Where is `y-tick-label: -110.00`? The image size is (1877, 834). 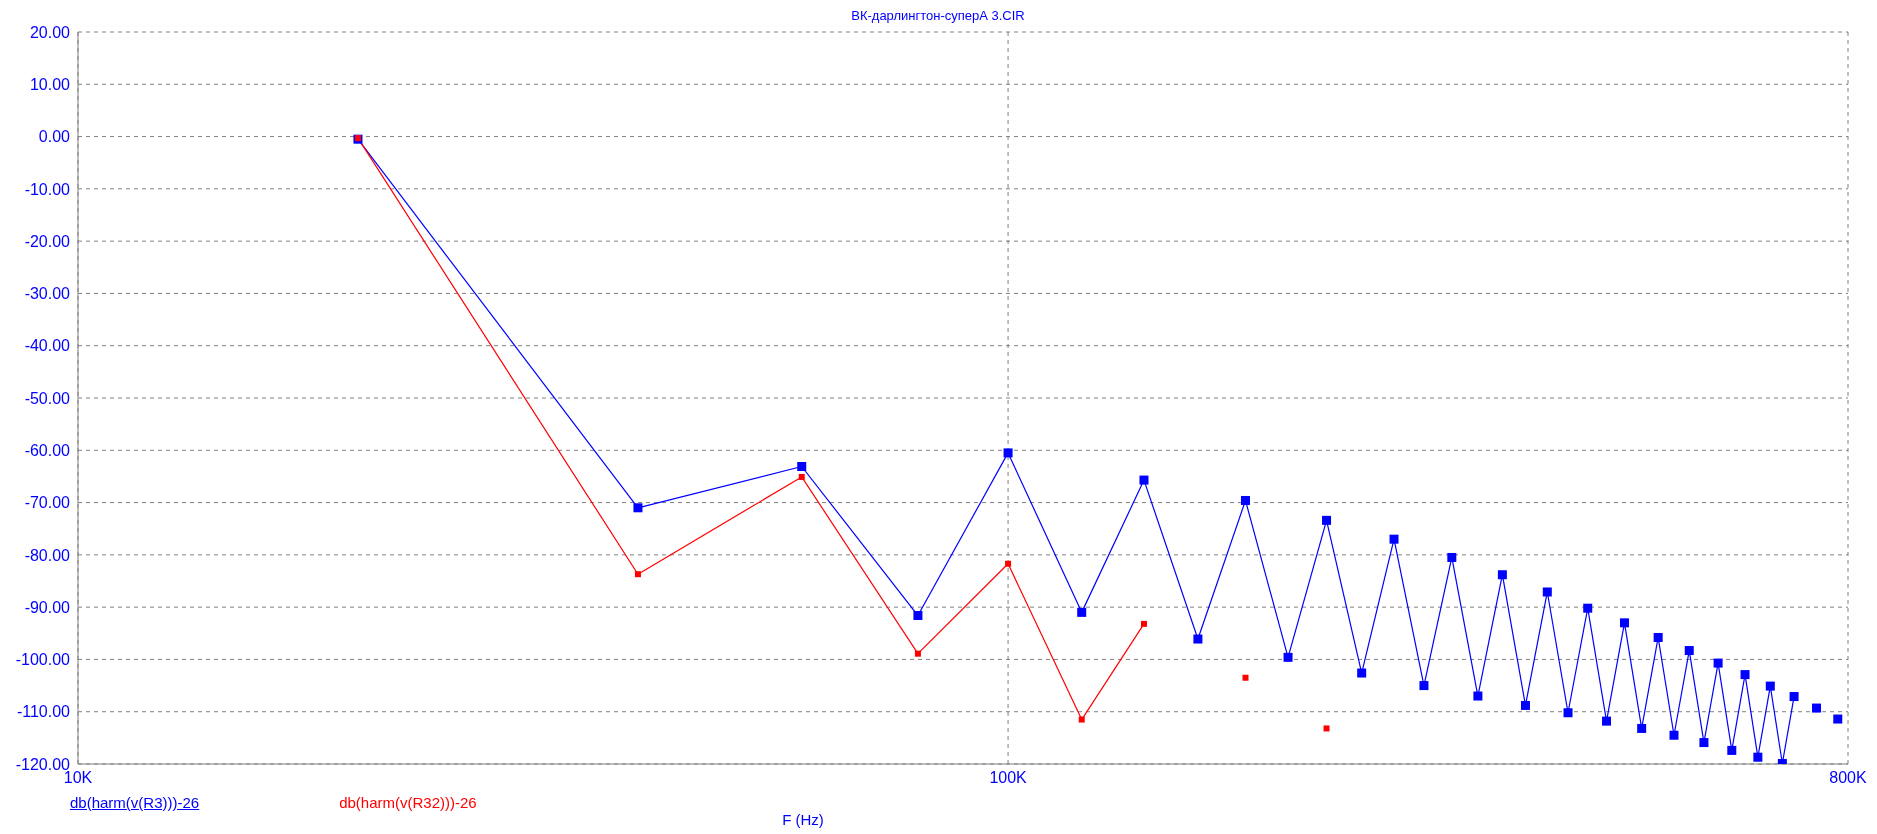
y-tick-label: -110.00 is located at coordinates (43, 712).